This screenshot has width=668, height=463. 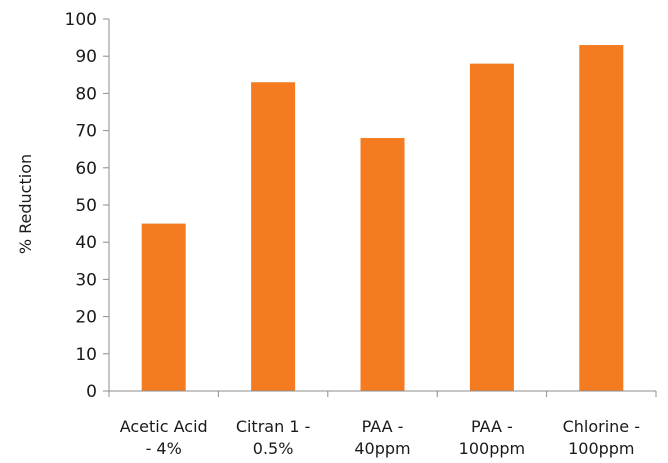 What do you see at coordinates (492, 437) in the screenshot?
I see `x-category-label: PAA -100ppm` at bounding box center [492, 437].